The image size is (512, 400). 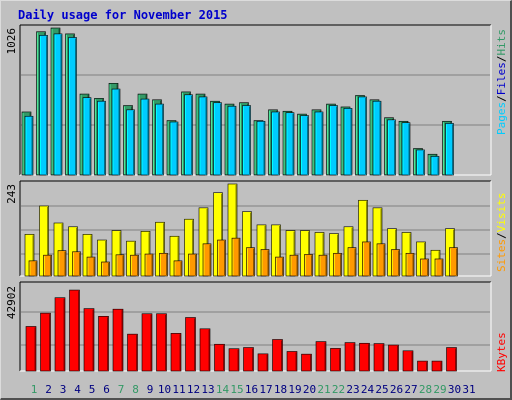 I want to click on legend-hits-files-pages-pages: Pages, so click(x=501, y=118).